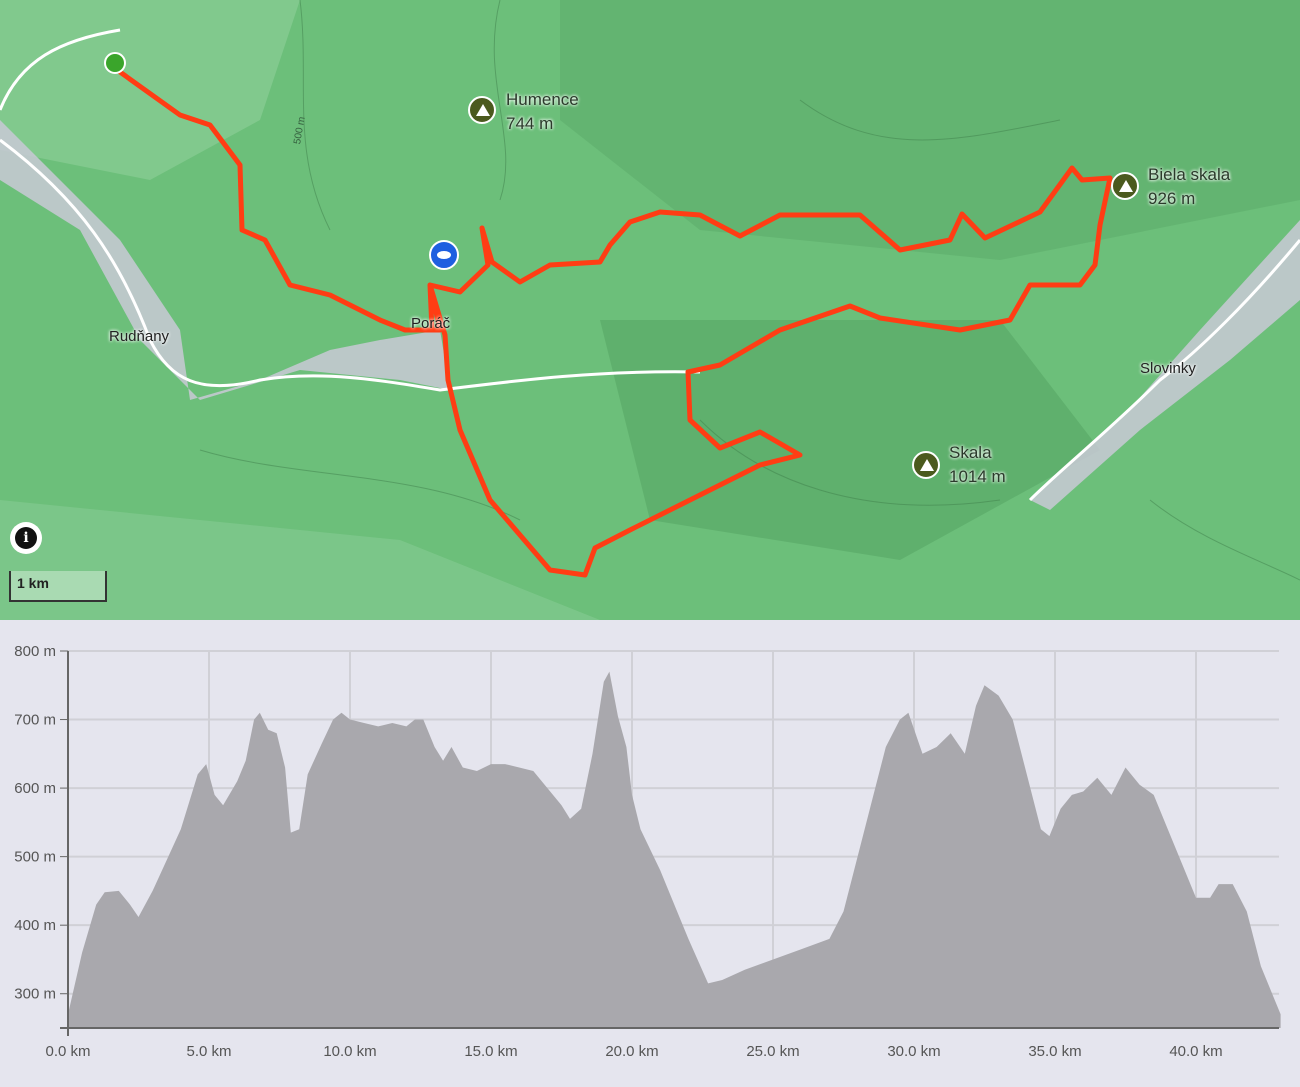 Image resolution: width=1300 pixels, height=1087 pixels. I want to click on peak-label-humence: Humence 744 m, so click(542, 112).